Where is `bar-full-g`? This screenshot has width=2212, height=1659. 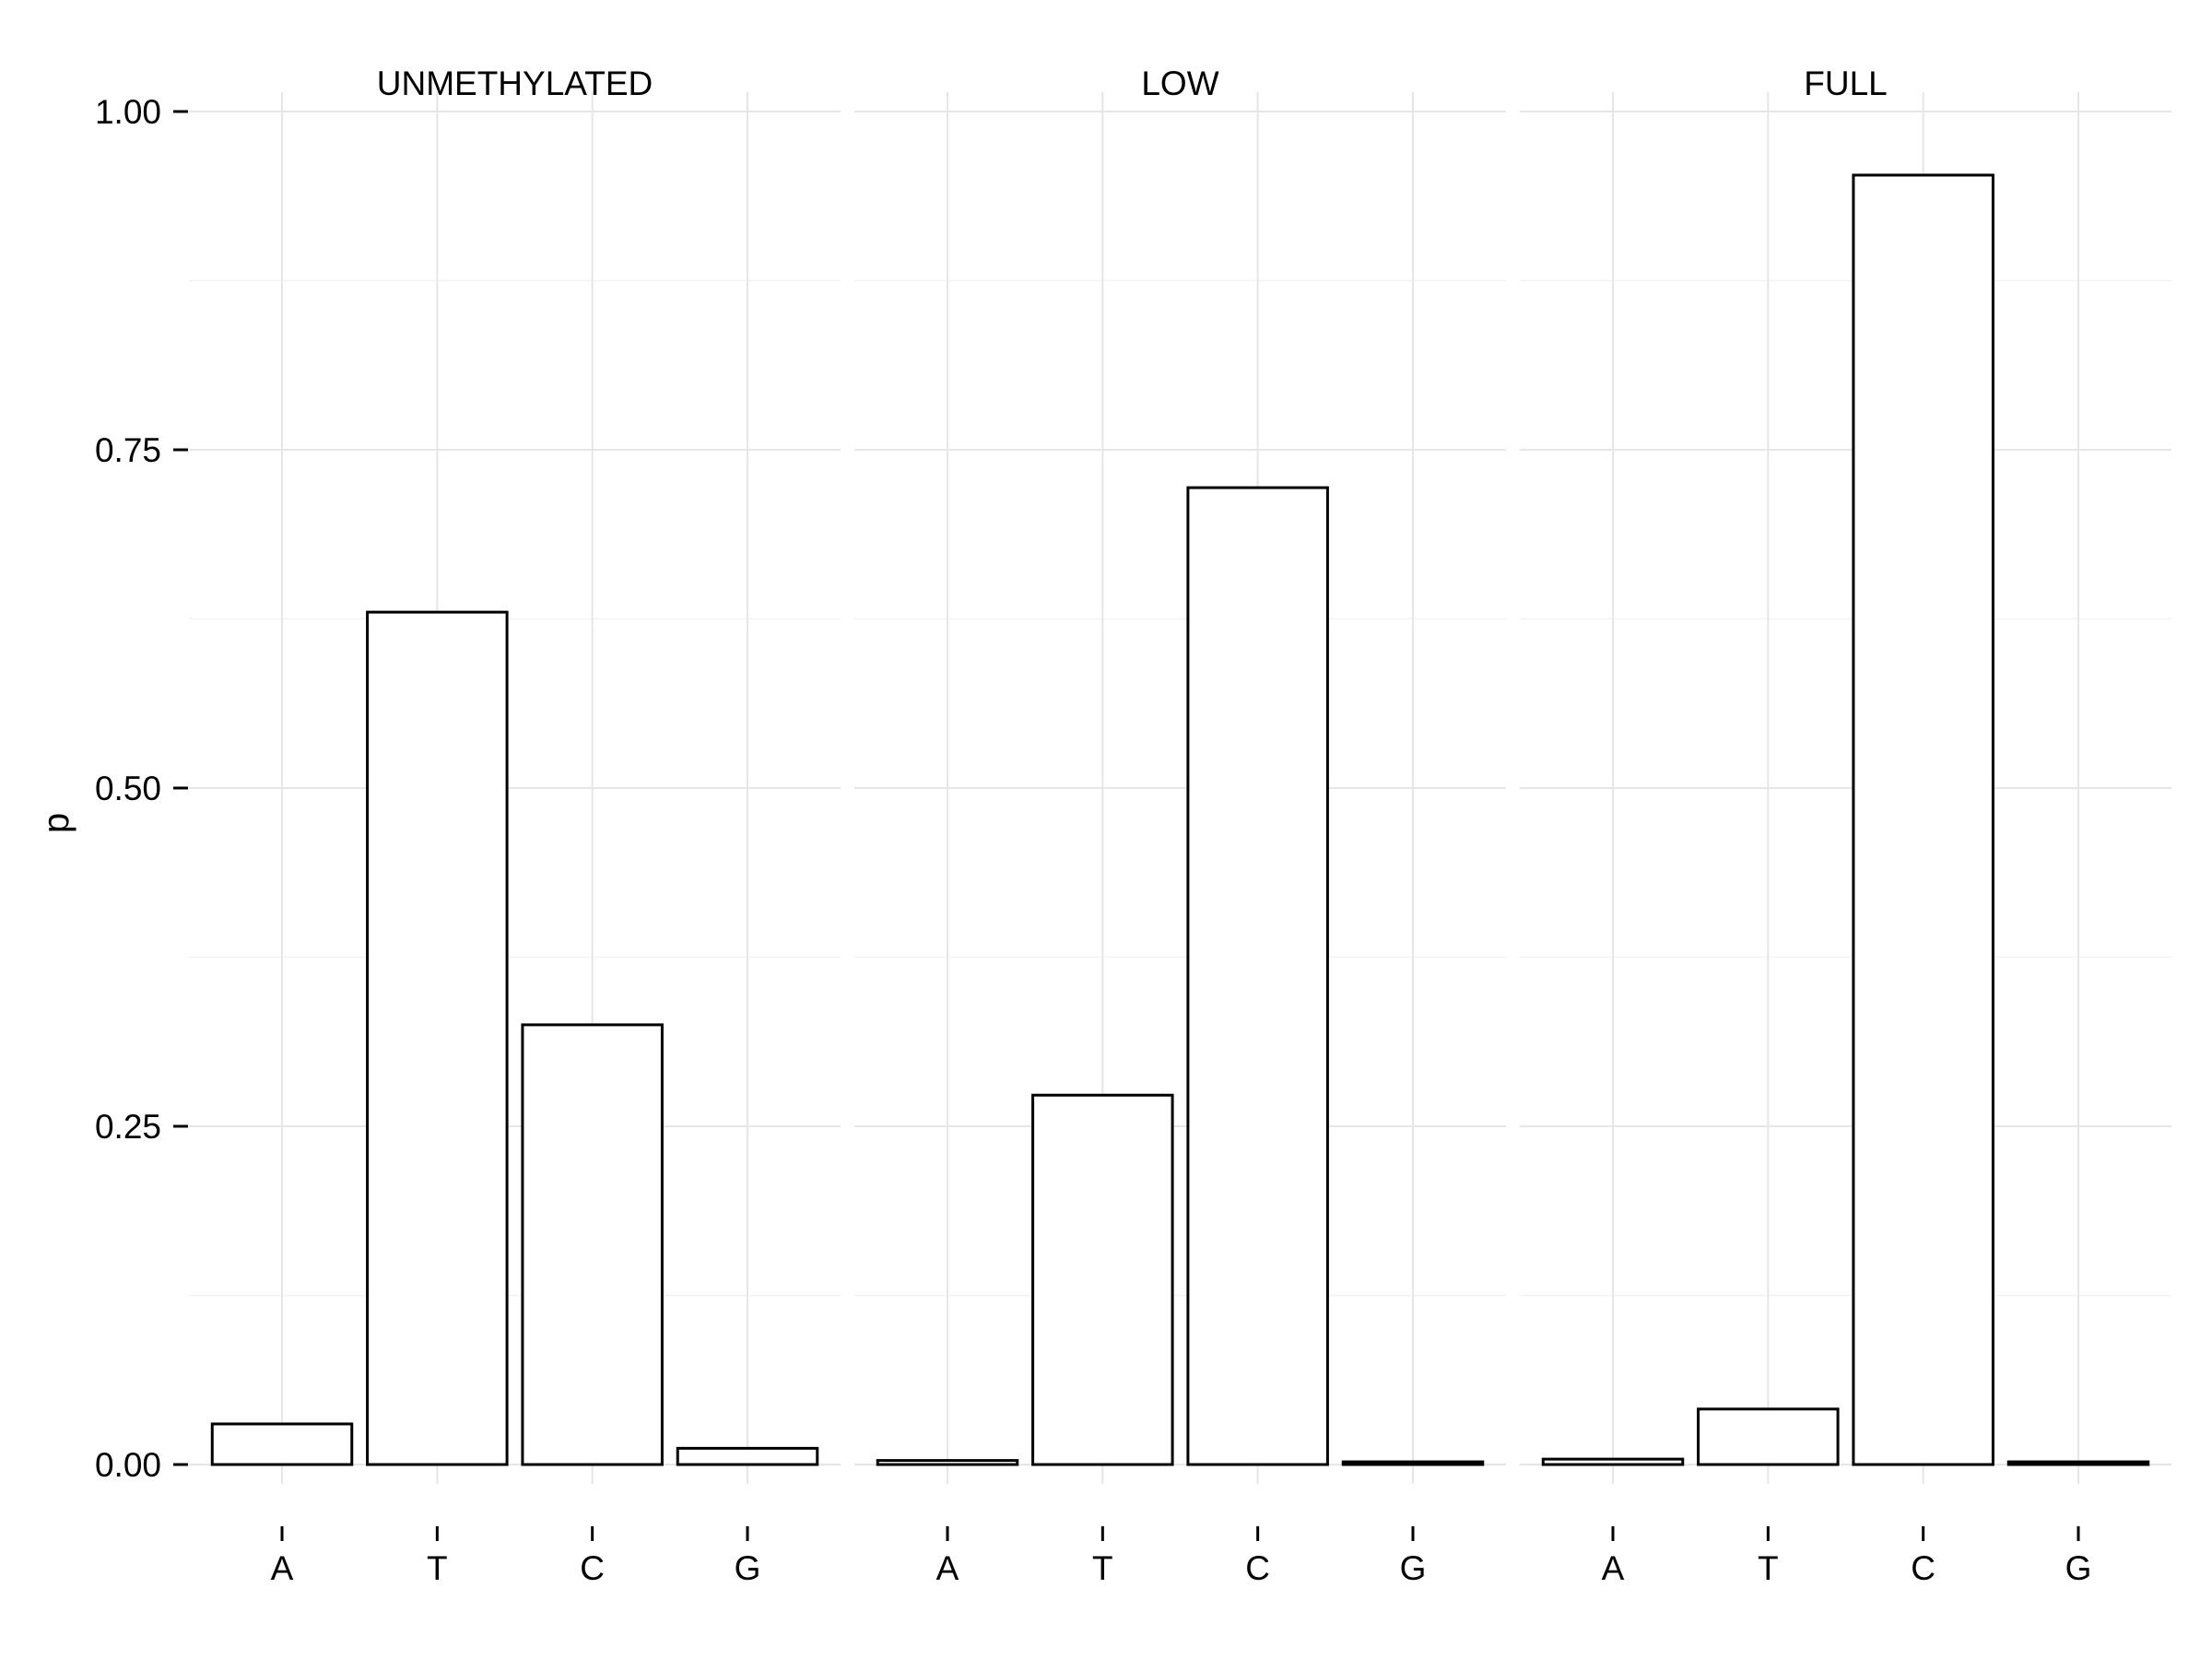
bar-full-g is located at coordinates (2078, 1463).